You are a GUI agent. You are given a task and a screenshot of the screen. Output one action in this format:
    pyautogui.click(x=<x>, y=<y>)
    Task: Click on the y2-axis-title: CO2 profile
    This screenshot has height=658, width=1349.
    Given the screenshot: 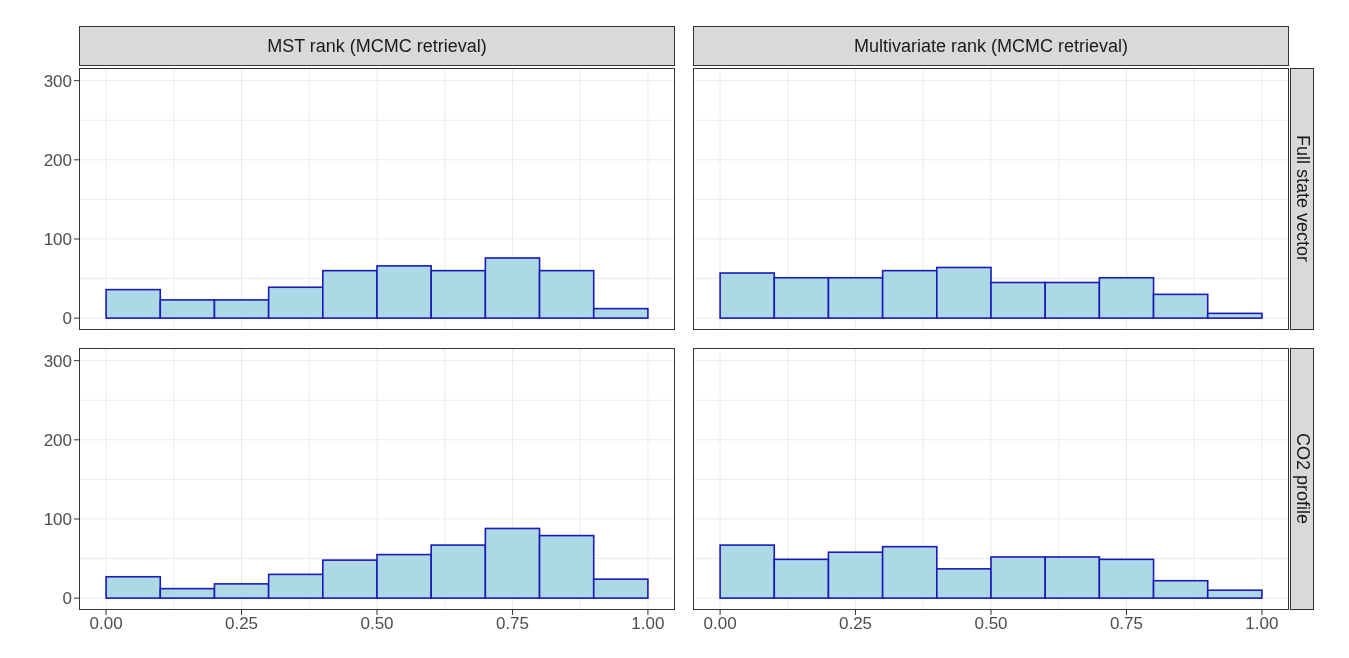 What is the action you would take?
    pyautogui.click(x=1302, y=479)
    